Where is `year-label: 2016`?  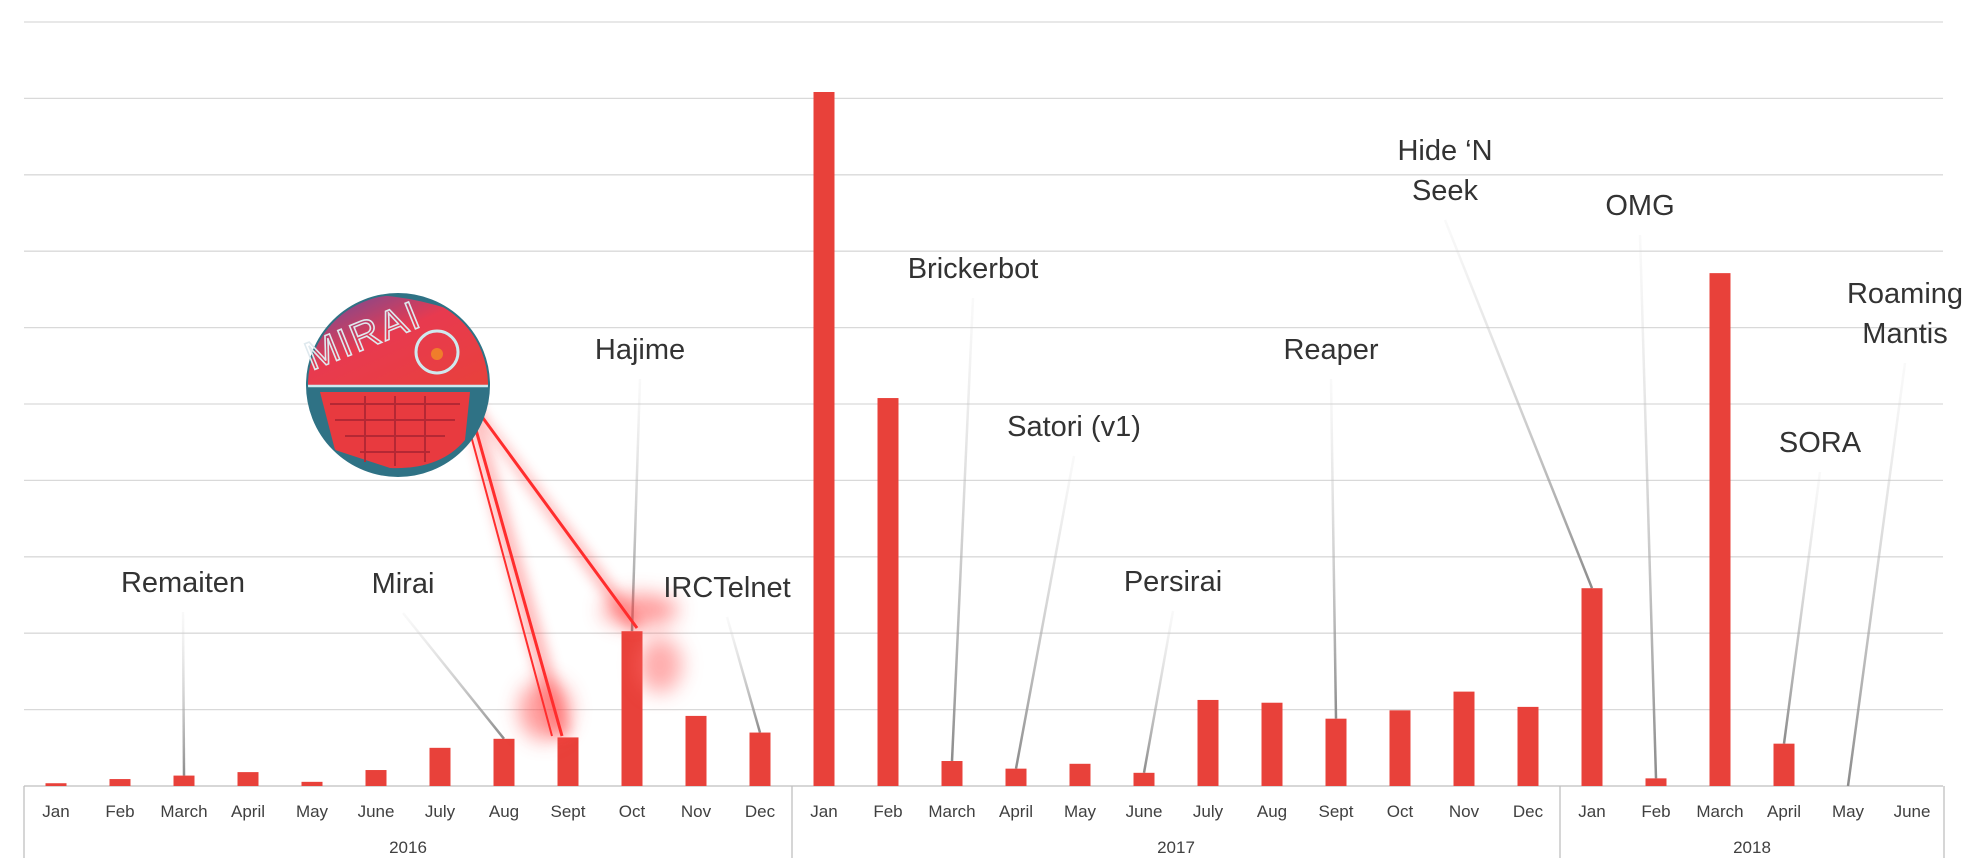
year-label: 2016 is located at coordinates (408, 847).